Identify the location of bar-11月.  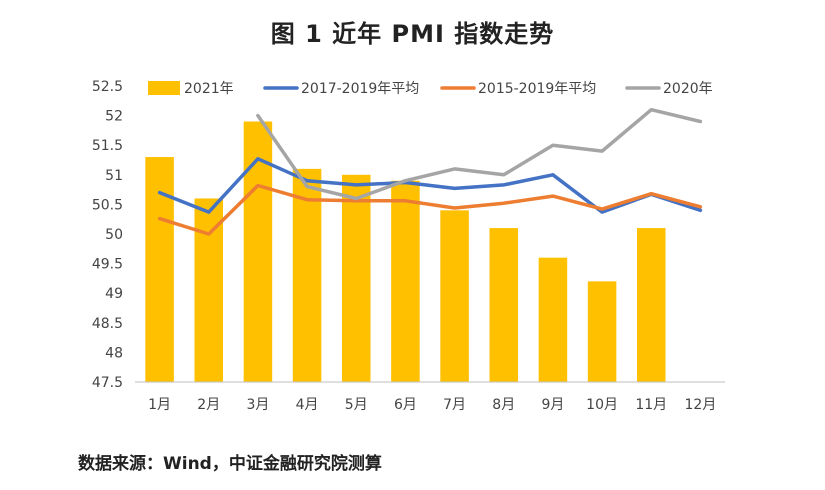
(651, 305).